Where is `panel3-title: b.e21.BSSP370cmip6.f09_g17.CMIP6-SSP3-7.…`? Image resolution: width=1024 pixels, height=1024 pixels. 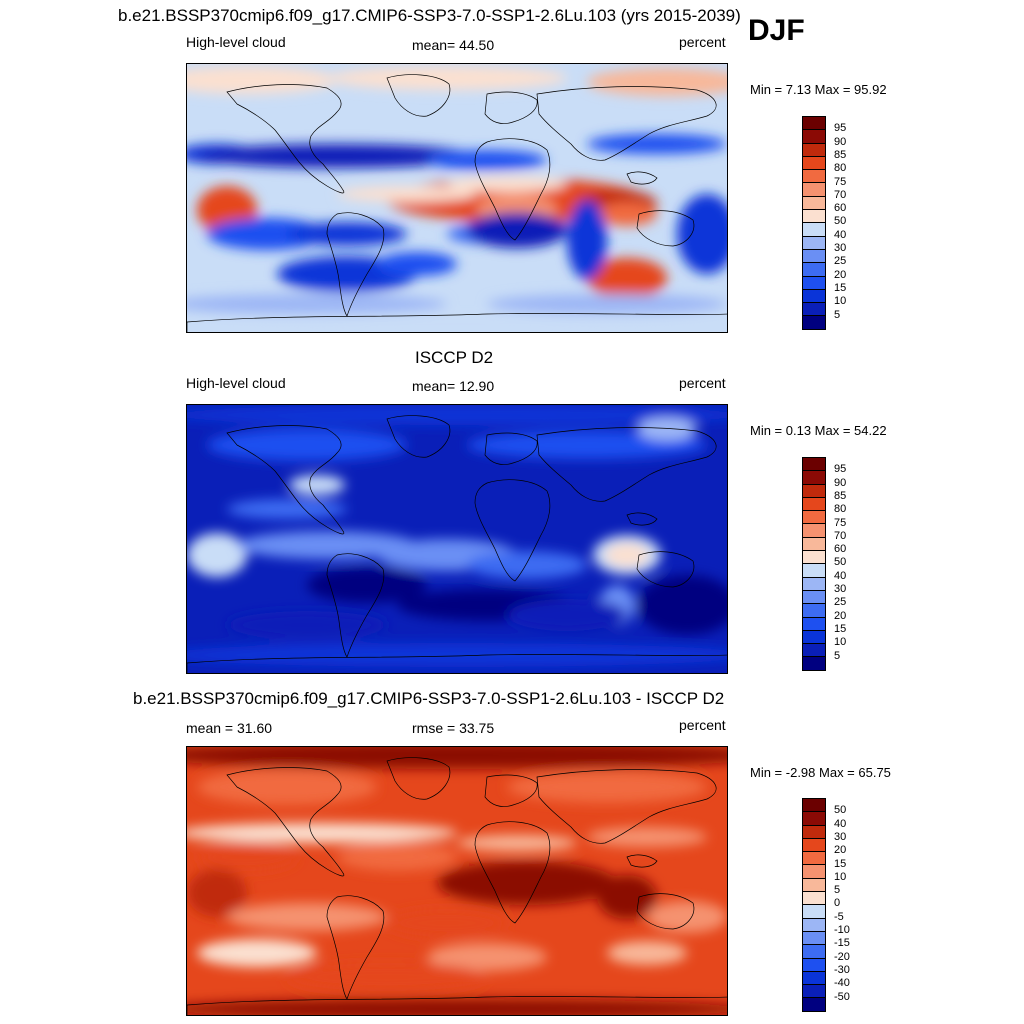 panel3-title: b.e21.BSSP370cmip6.f09_g17.CMIP6-SSP3-7.… is located at coordinates (429, 698).